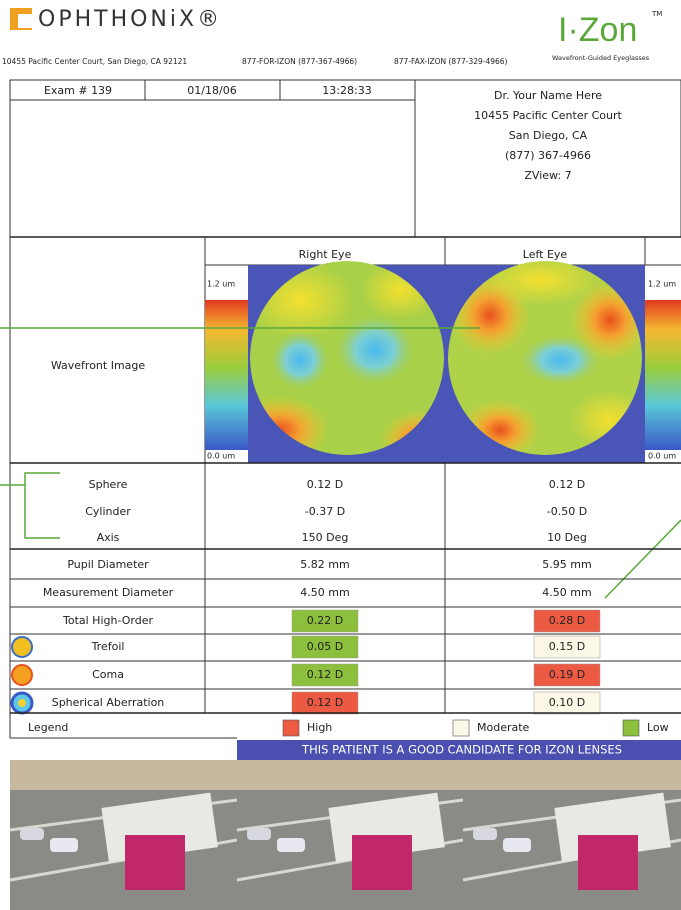 This screenshot has height=910, width=681. I want to click on cell-value: 0.28 D, so click(567, 620).